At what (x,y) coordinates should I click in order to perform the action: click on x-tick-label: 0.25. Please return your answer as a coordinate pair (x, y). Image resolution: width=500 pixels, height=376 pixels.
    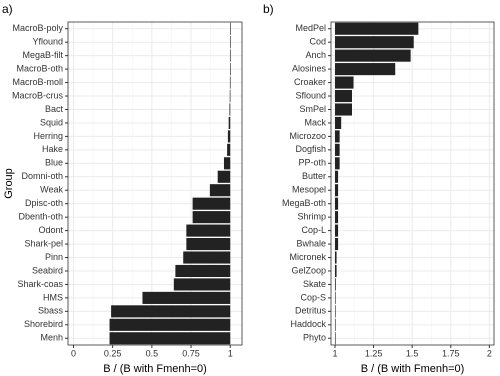
    Looking at the image, I should click on (113, 353).